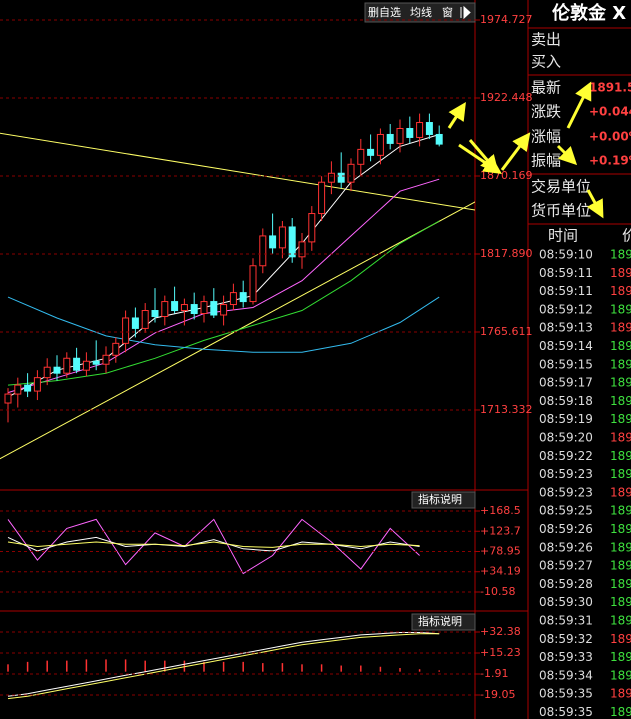 Image resolution: width=631 pixels, height=719 pixels. Describe the element at coordinates (384, 12) in the screenshot. I see `toolbar-button: 删自选` at that location.